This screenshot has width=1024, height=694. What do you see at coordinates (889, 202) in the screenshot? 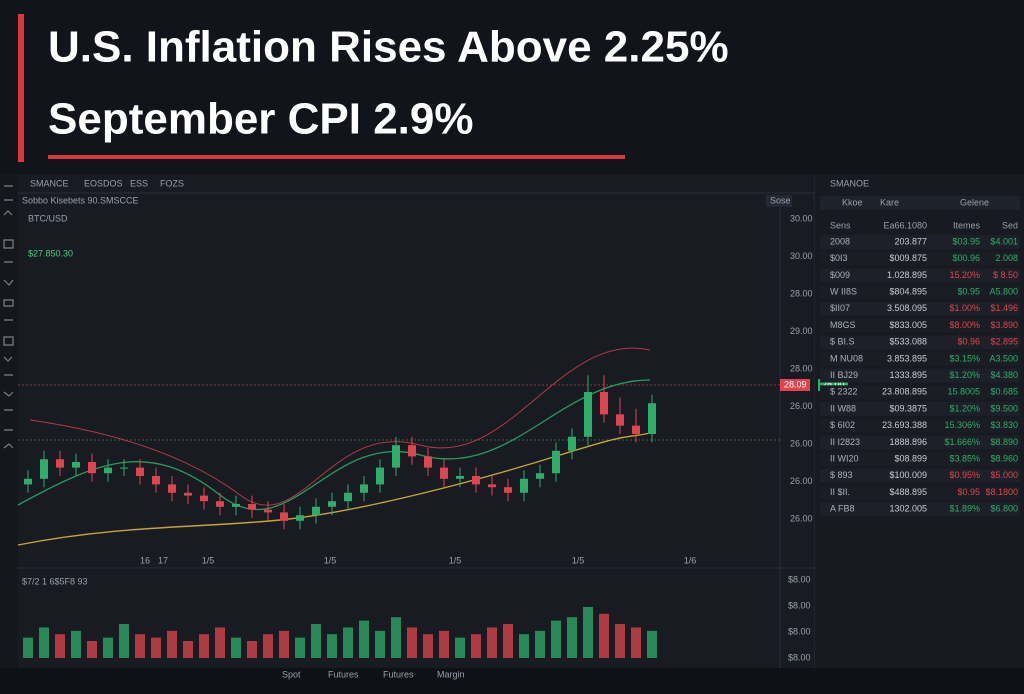
I see `panel-tab: Kare` at bounding box center [889, 202].